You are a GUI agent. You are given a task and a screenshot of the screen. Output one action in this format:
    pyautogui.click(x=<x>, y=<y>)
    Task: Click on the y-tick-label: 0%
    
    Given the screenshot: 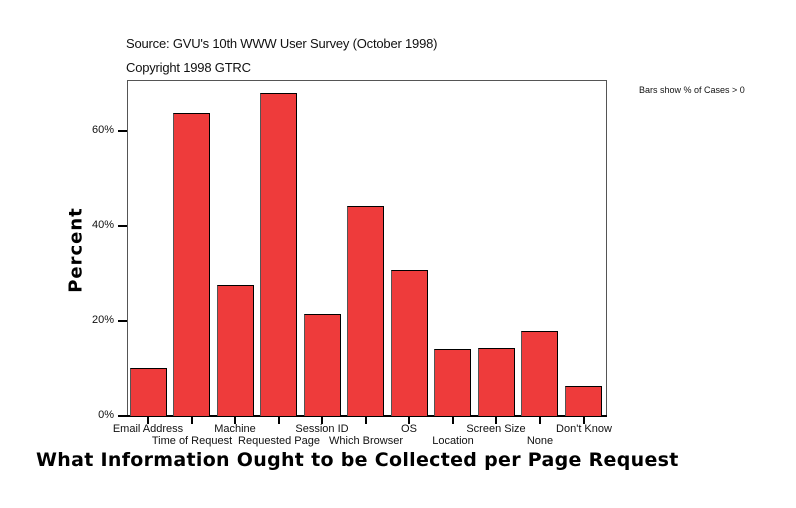 What is the action you would take?
    pyautogui.click(x=106, y=415)
    